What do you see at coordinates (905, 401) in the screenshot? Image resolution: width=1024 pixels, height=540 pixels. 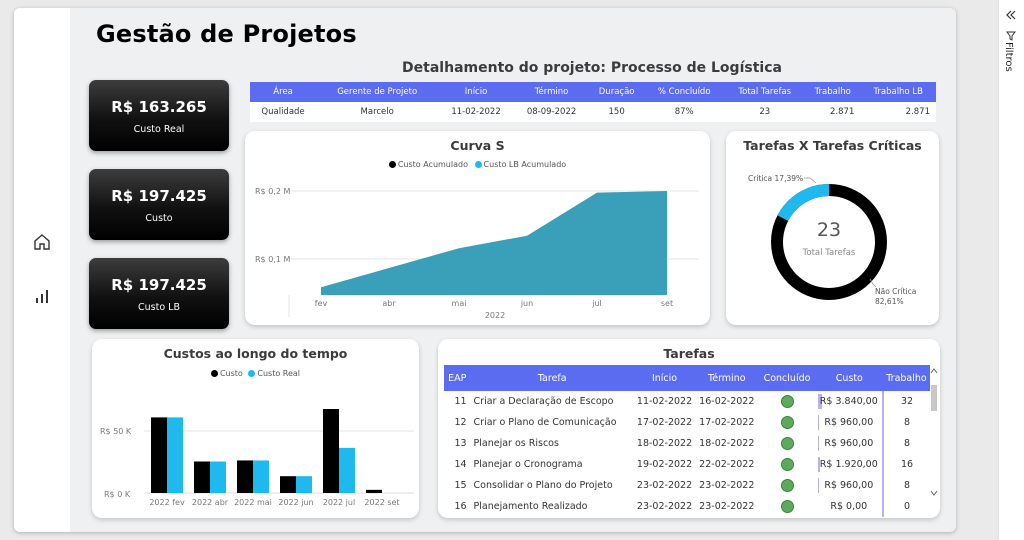 I see `work-cell: 32` at bounding box center [905, 401].